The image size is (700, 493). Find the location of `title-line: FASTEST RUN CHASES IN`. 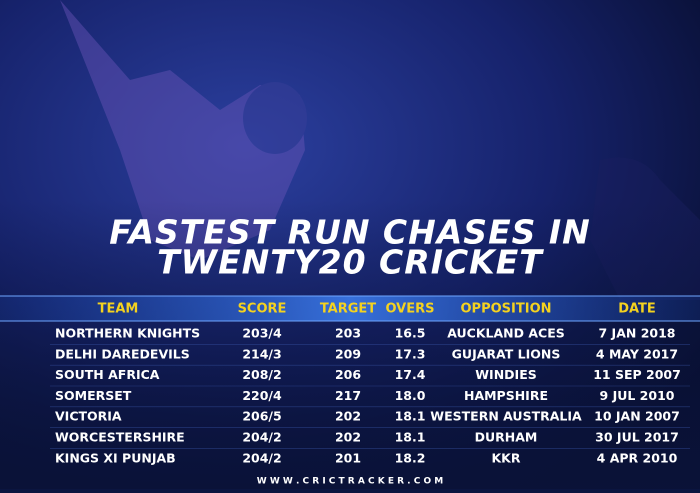

title-line: FASTEST RUN CHASES IN is located at coordinates (350, 232).